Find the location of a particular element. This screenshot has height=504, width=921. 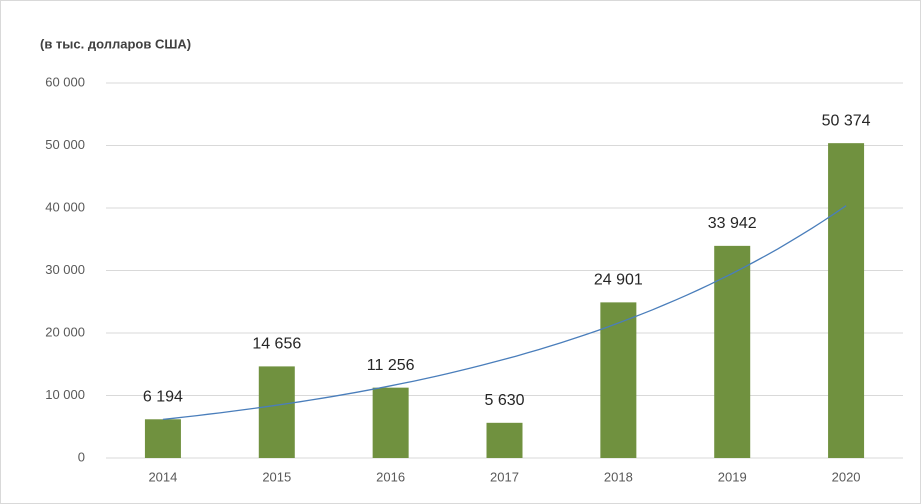

y-tick-label: 40 000 is located at coordinates (65, 206).